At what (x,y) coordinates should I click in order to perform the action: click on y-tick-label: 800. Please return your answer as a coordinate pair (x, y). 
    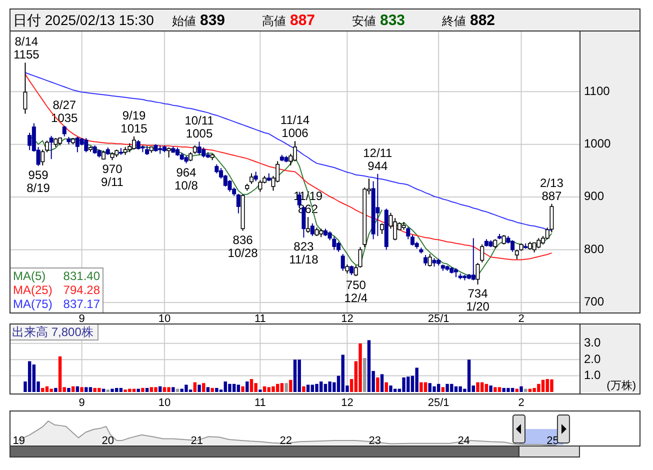
    Looking at the image, I should click on (594, 249).